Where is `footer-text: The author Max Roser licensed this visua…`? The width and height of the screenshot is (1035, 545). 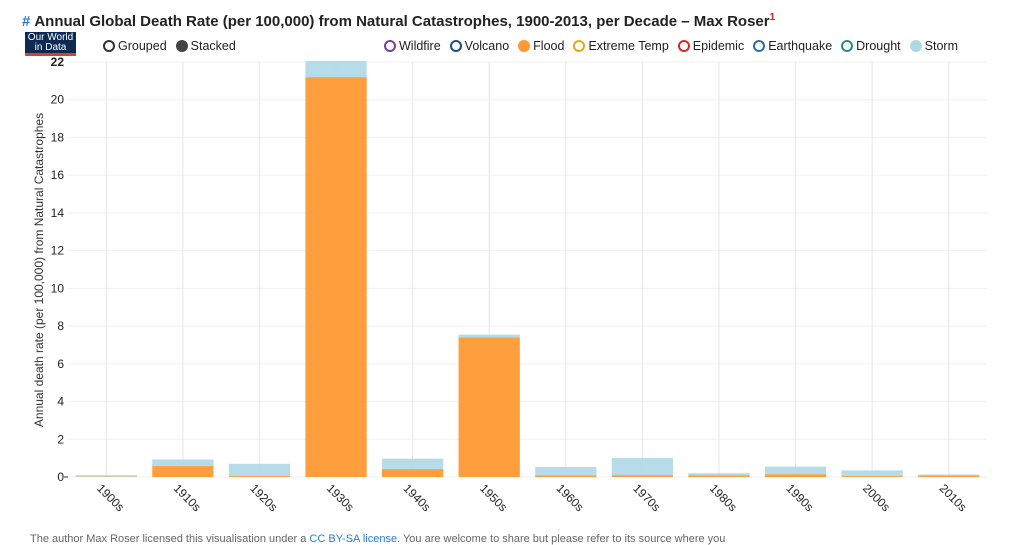 footer-text: The author Max Roser licensed this visua… is located at coordinates (169, 539).